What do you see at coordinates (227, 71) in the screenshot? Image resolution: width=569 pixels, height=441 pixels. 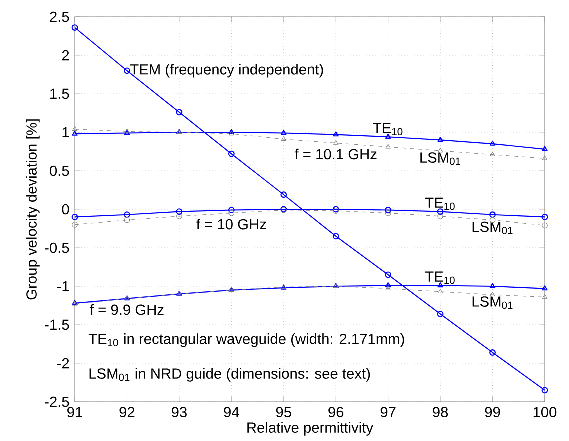 I see `series-label: TEM (frequency independent)` at bounding box center [227, 71].